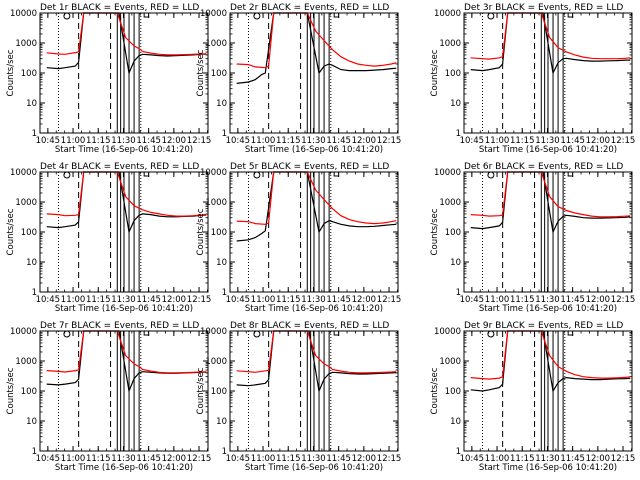  I want to click on chart-title: Det 9r BLACK = Events, RED = LLD, so click(543, 326).